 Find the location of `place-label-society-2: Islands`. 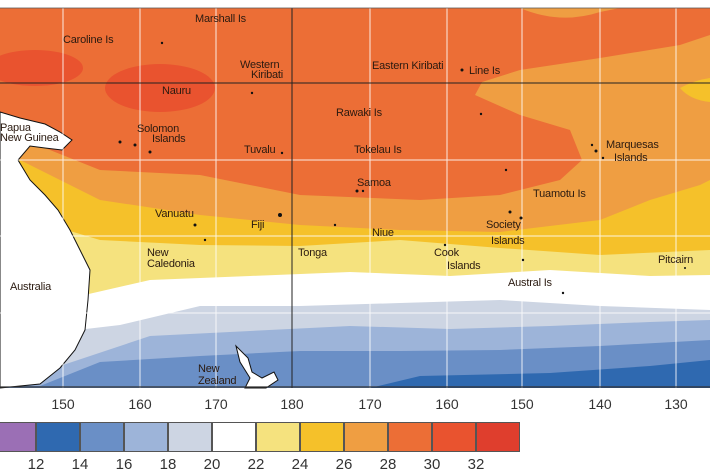

place-label-society-2: Islands is located at coordinates (508, 241).